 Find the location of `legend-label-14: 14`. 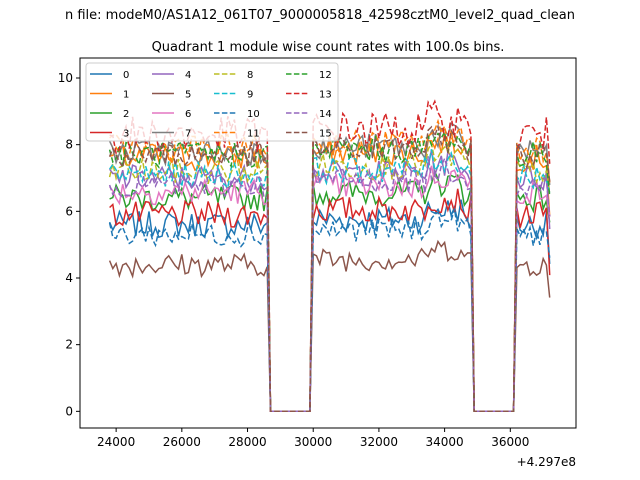

legend-label-14: 14 is located at coordinates (325, 114).